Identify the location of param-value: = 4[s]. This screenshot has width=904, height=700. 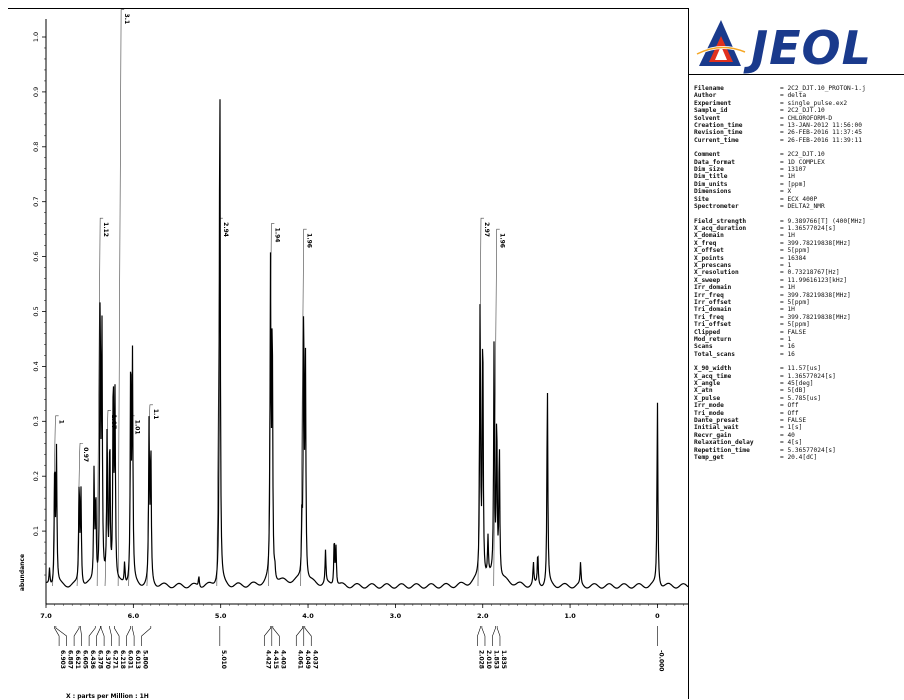
(791, 443).